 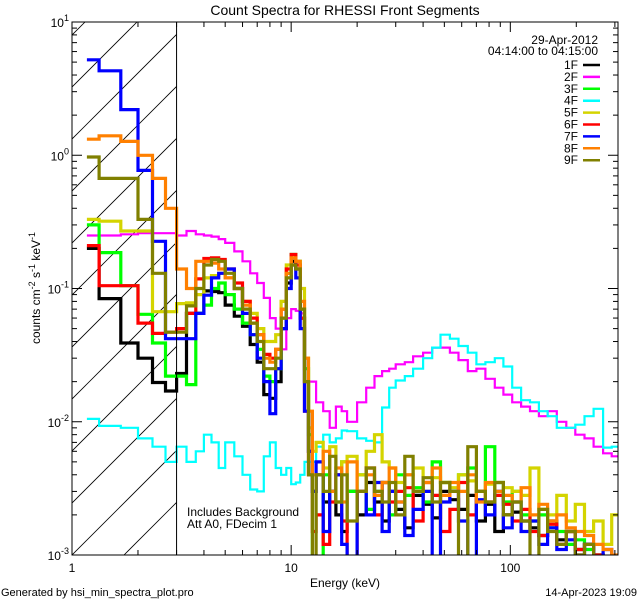 I want to click on annotation-background: Includes Background, so click(x=243, y=512).